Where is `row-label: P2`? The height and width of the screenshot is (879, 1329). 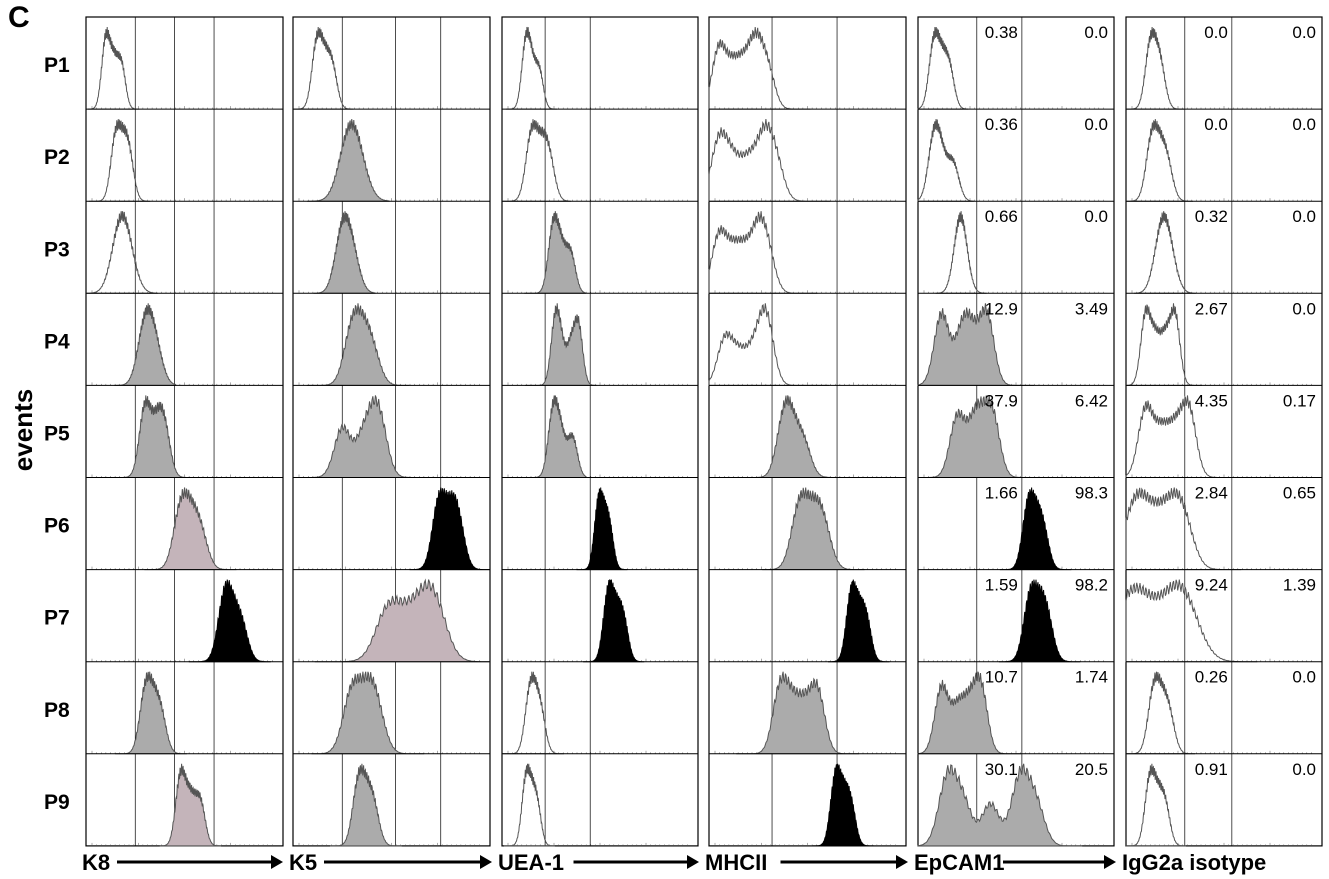 row-label: P2 is located at coordinates (57, 157).